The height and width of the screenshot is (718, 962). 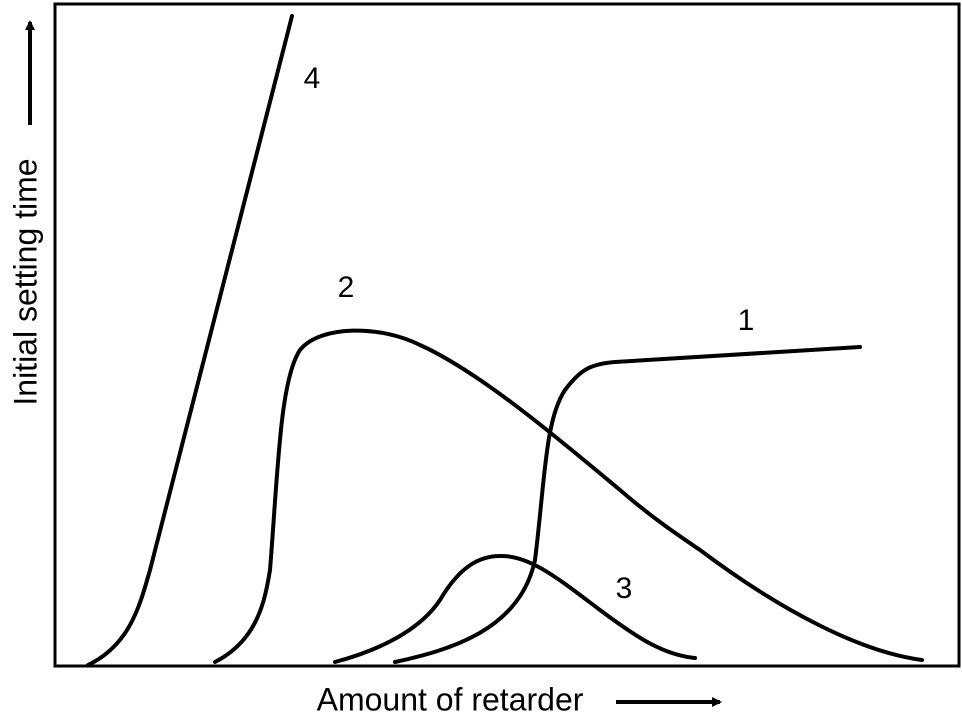 What do you see at coordinates (746, 320) in the screenshot?
I see `curve-label: 1` at bounding box center [746, 320].